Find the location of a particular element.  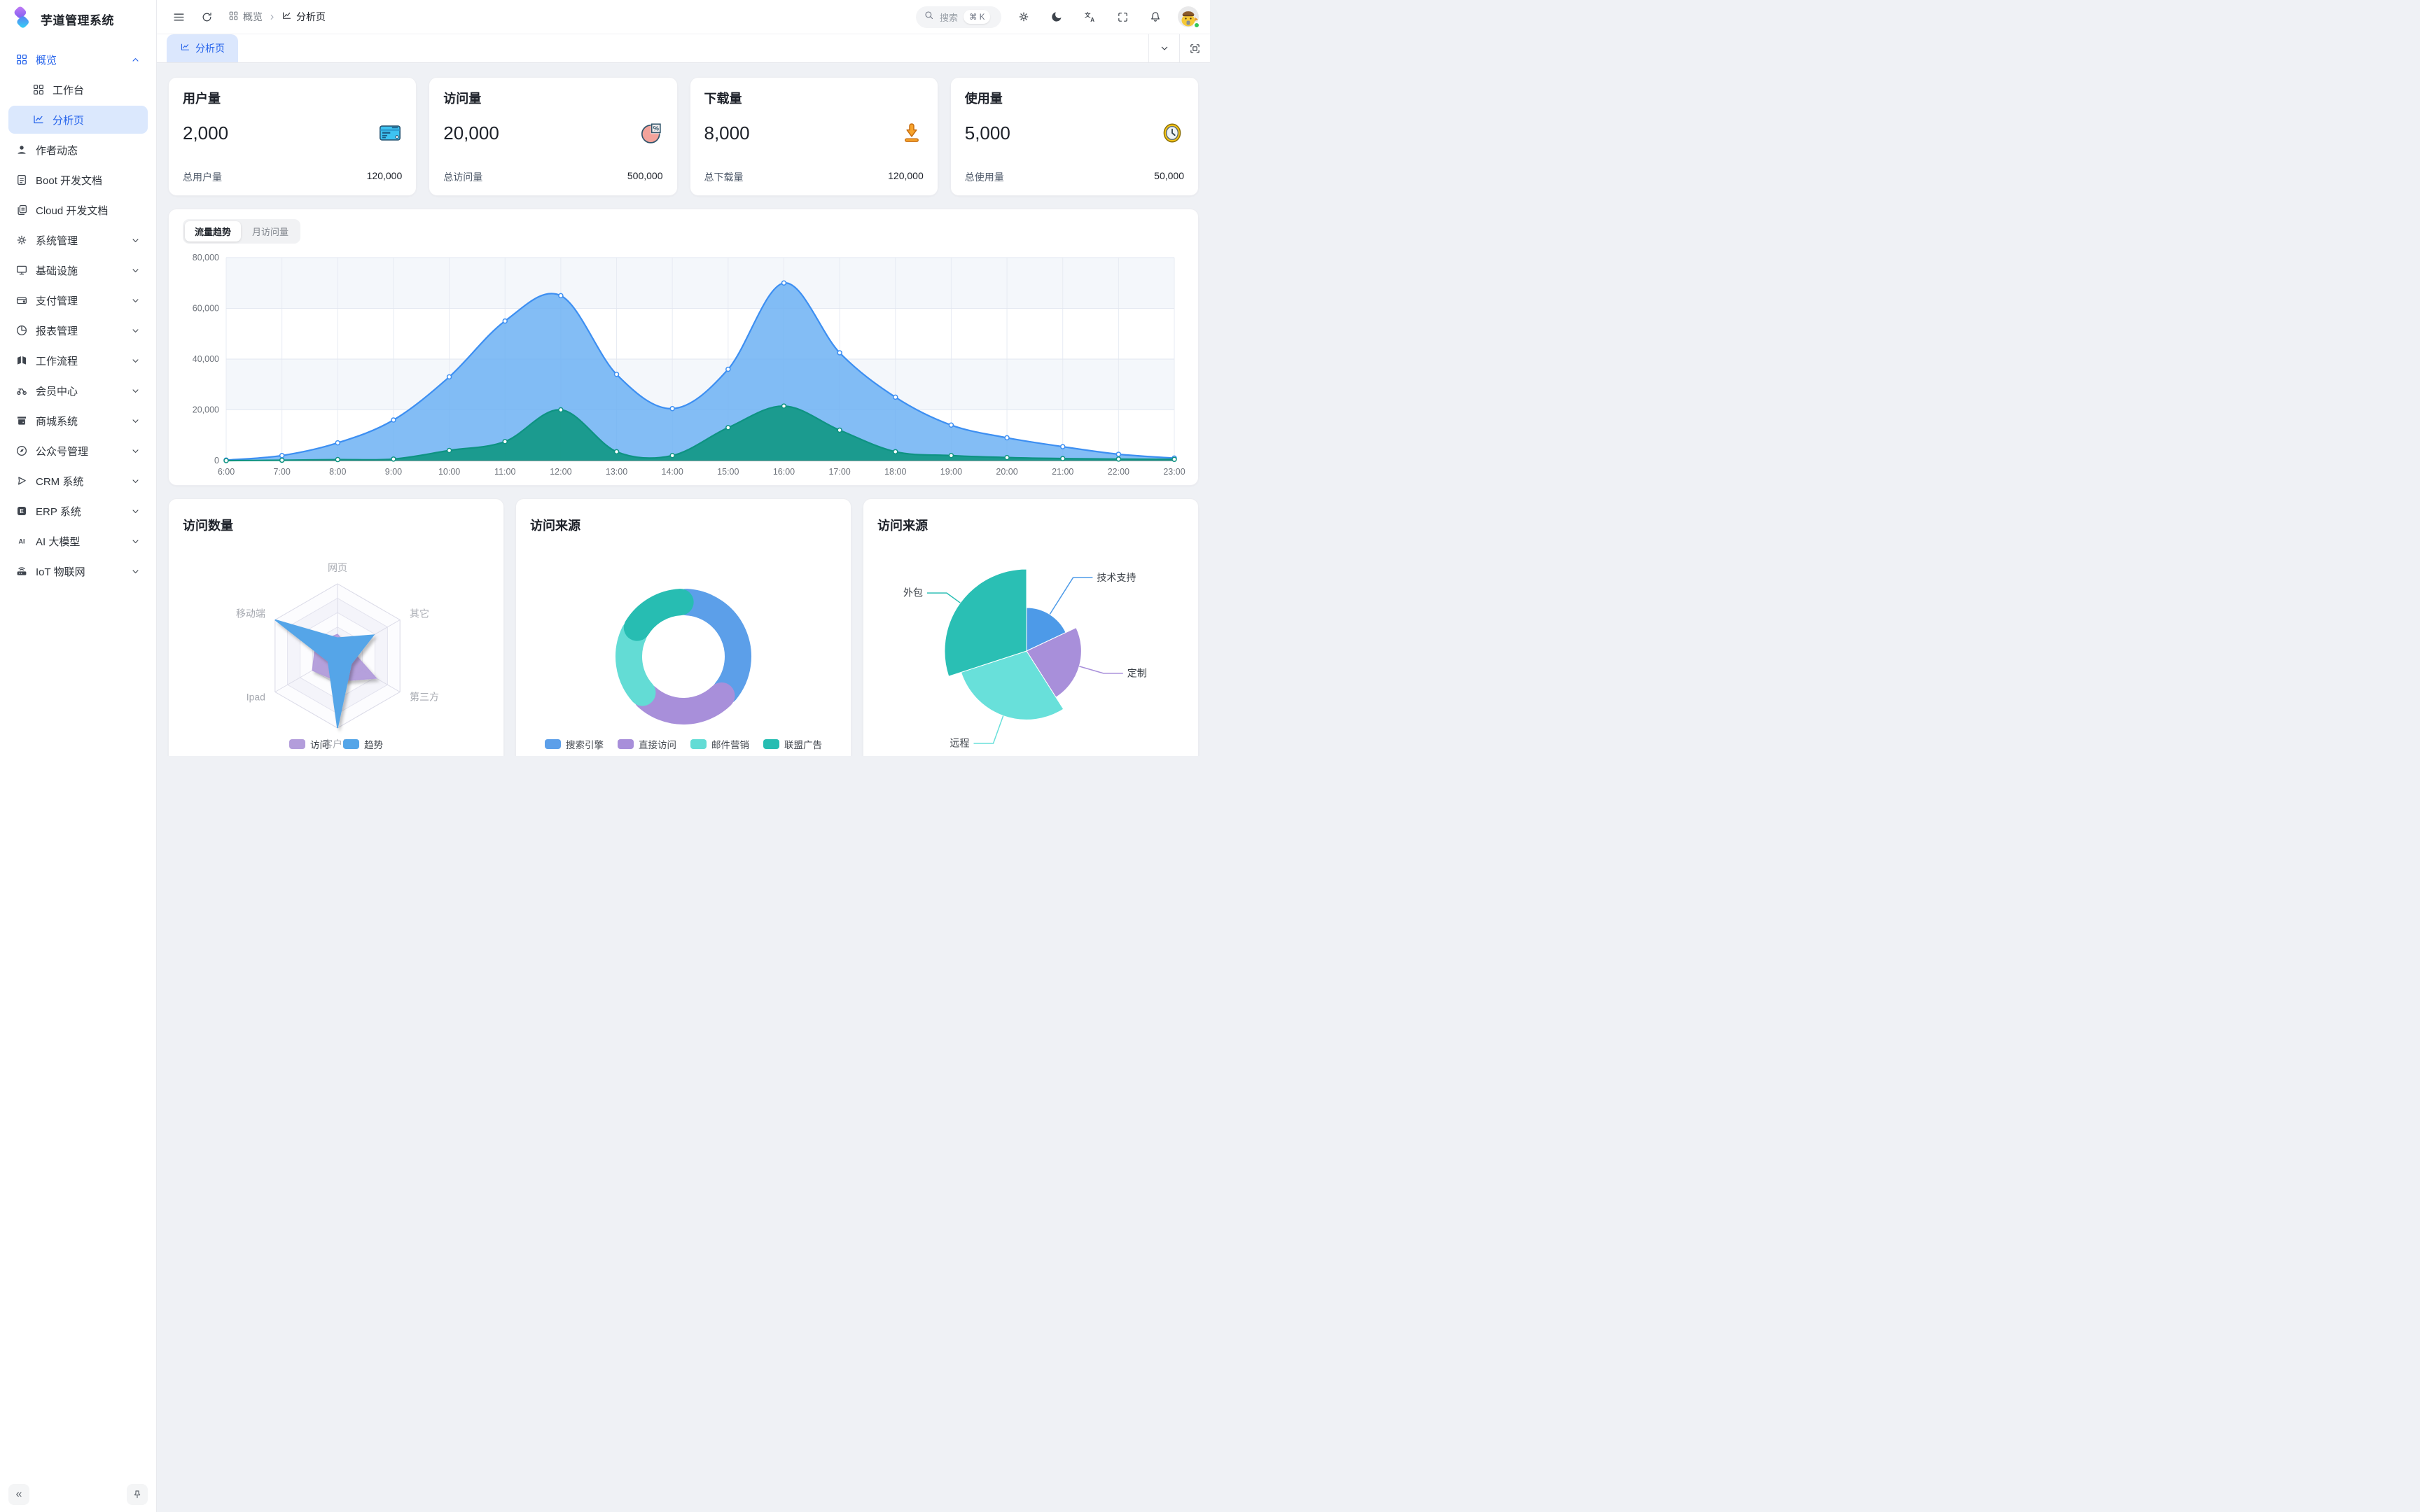

stat-value: 20,000 is located at coordinates (471, 133).